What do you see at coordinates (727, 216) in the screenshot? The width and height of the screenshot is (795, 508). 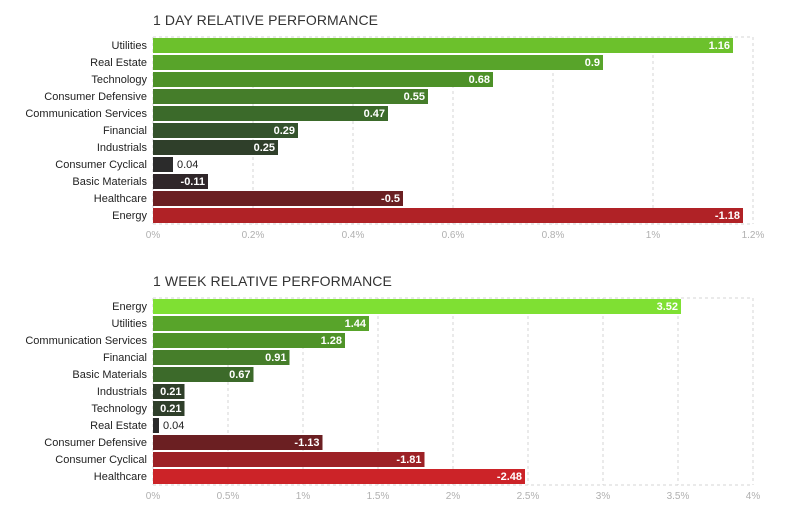 I see `data-label: -1.18` at bounding box center [727, 216].